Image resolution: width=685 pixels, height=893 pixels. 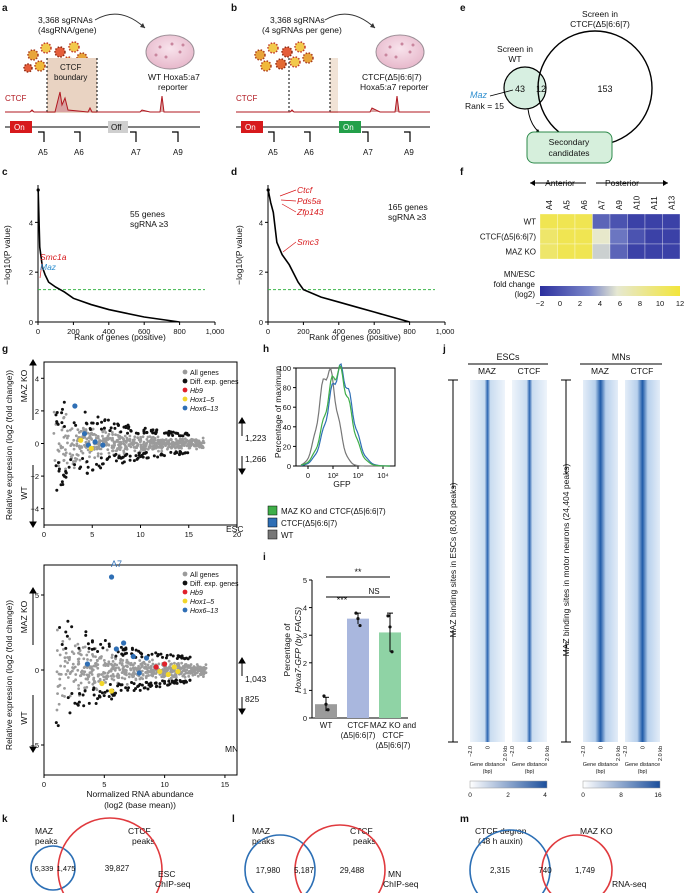 I want to click on hox1-5-point, so click(x=81, y=440).